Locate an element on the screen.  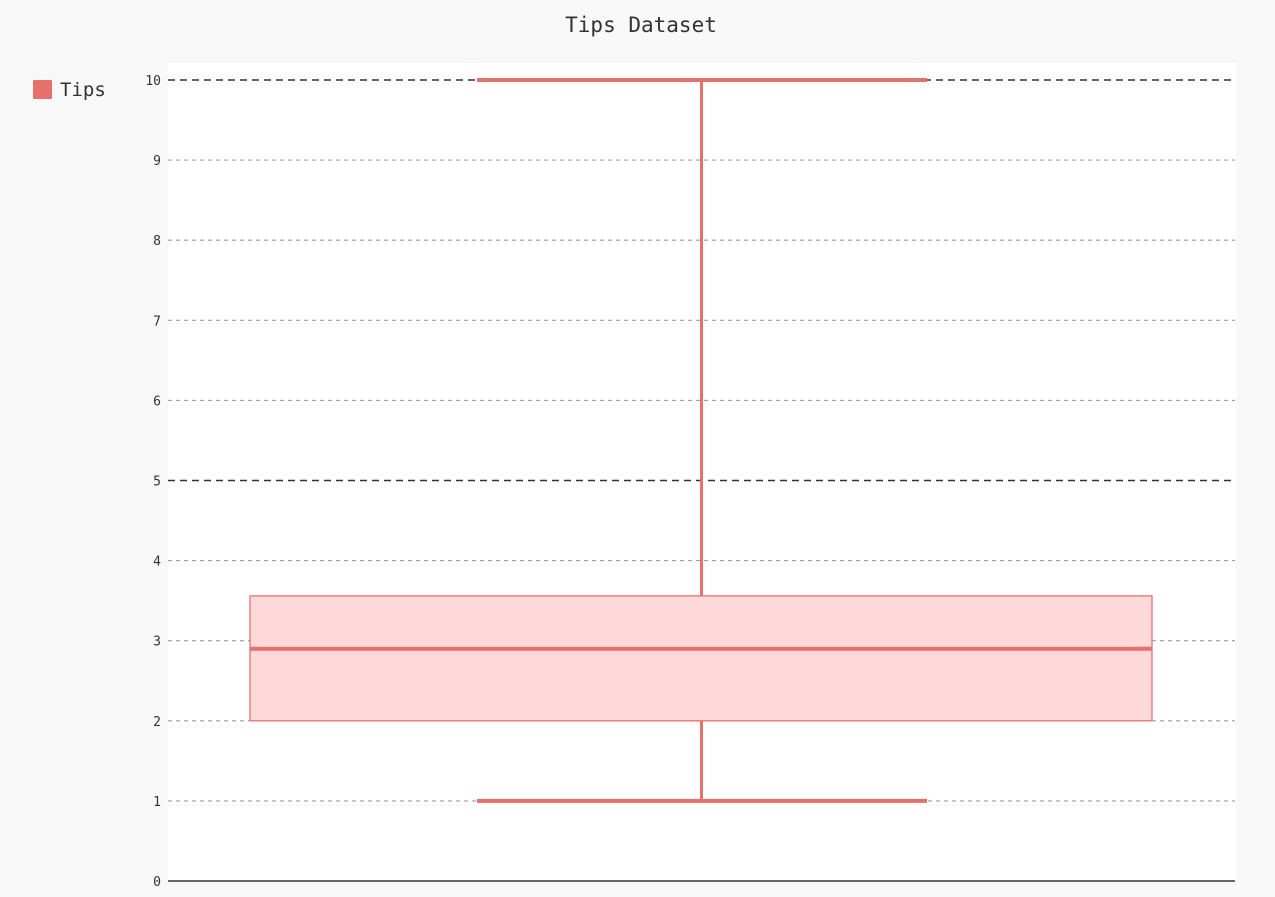
y-tick-label: 8 is located at coordinates (157, 241).